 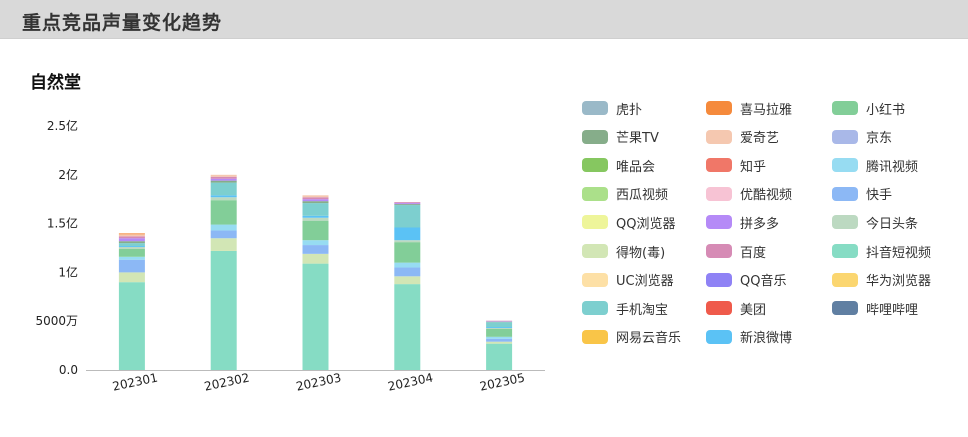 I want to click on legend-item: 今日头条, so click(x=875, y=222).